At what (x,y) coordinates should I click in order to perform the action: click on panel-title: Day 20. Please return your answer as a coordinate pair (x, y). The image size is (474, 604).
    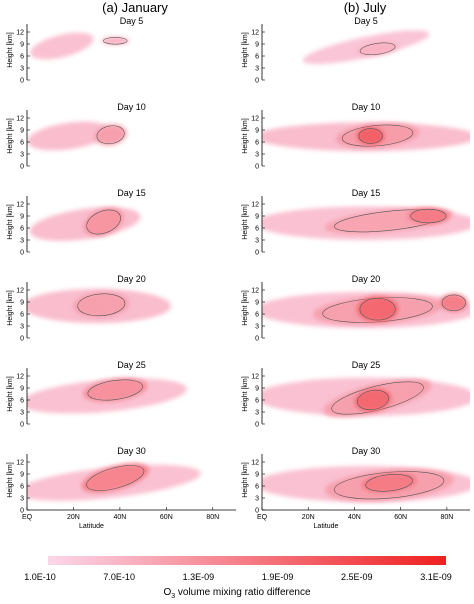
    Looking at the image, I should click on (131, 279).